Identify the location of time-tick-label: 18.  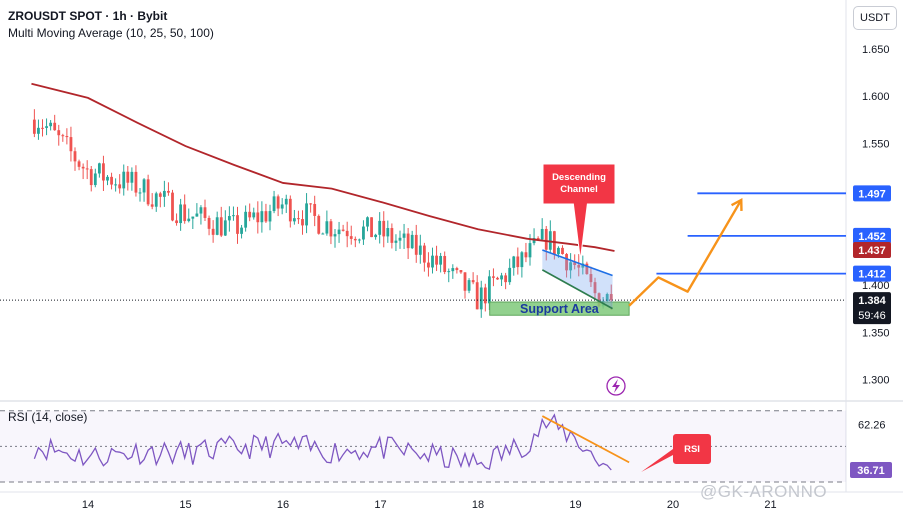
(478, 505).